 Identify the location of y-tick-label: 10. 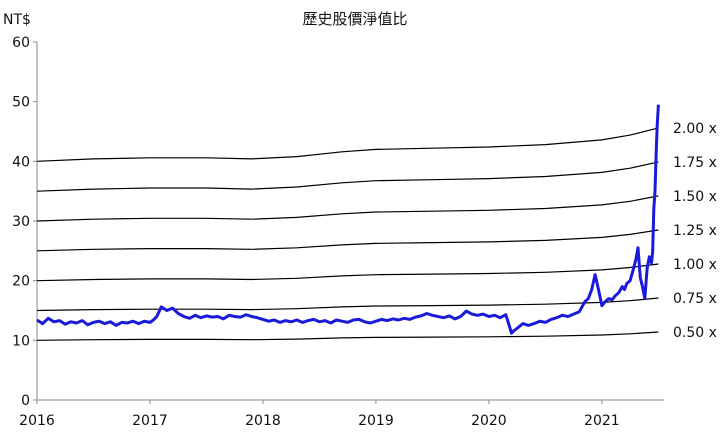
(21, 341).